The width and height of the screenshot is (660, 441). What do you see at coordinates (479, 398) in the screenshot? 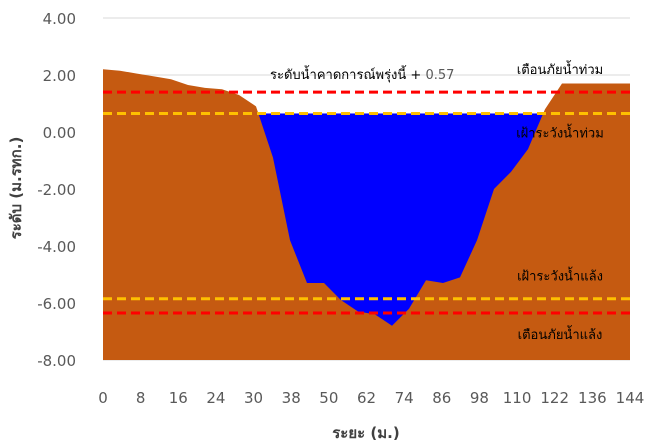
I see `x-tick-label-10: 98` at bounding box center [479, 398].